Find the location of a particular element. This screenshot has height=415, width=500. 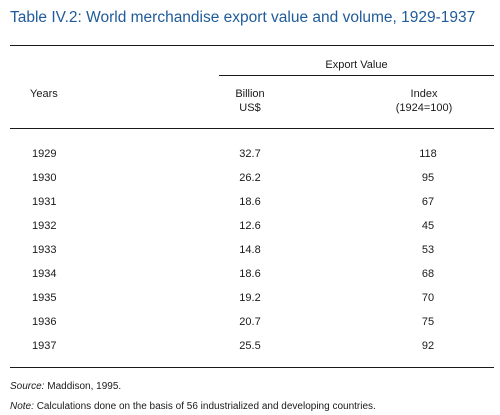

index-cell: 53 is located at coordinates (428, 250).